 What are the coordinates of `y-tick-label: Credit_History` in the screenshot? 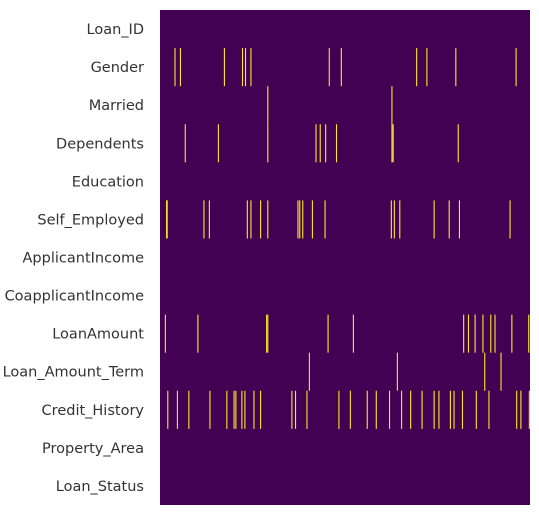 It's located at (93, 411).